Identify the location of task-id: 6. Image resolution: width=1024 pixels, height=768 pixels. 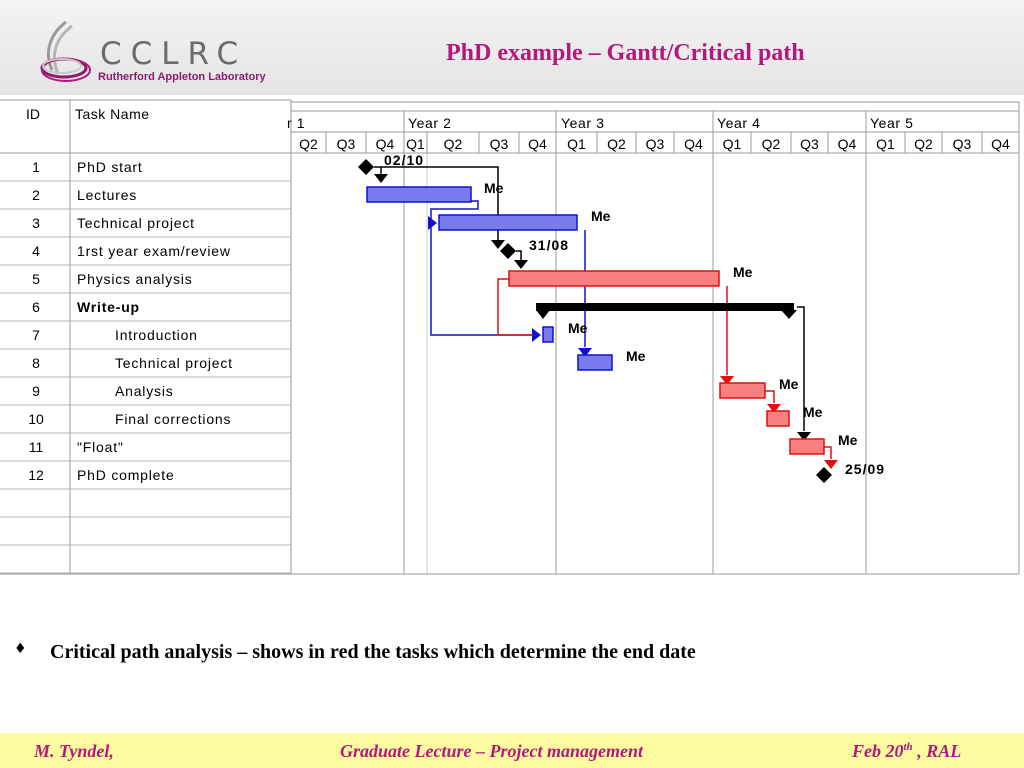
(36, 307).